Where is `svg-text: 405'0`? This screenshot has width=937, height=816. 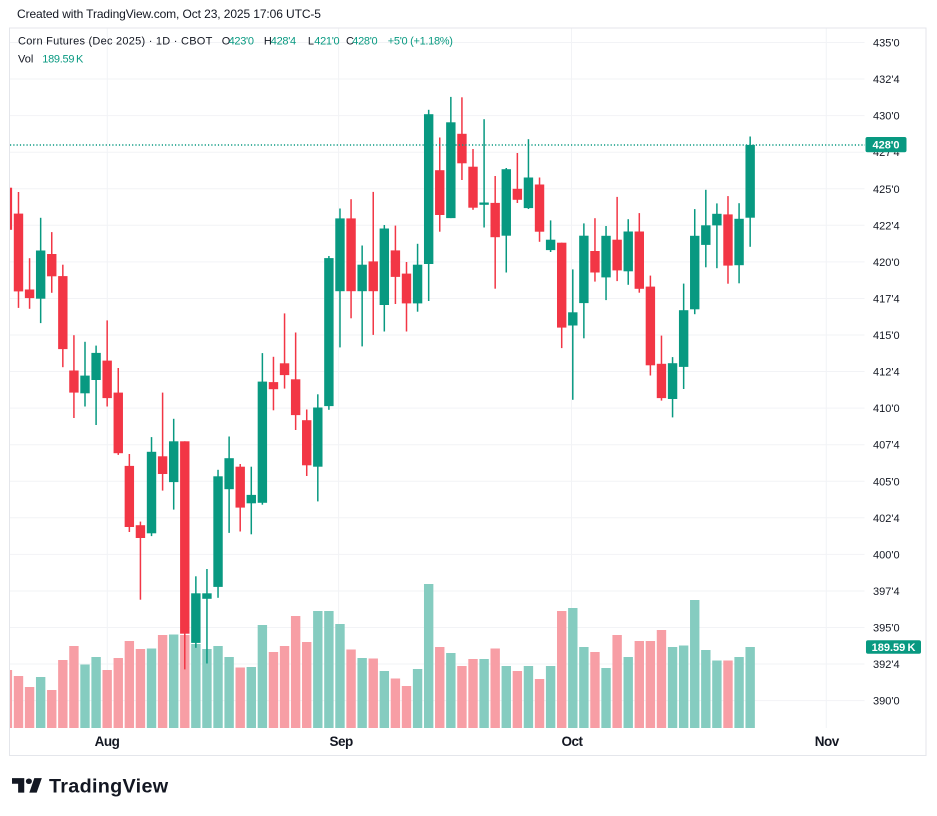
svg-text: 405'0 is located at coordinates (886, 482).